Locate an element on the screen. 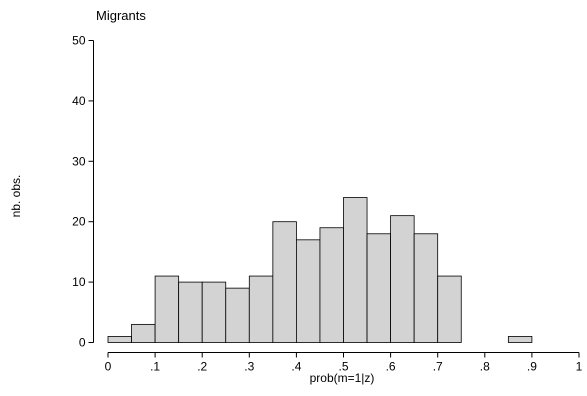  x-tick-label: .7 is located at coordinates (438, 367).